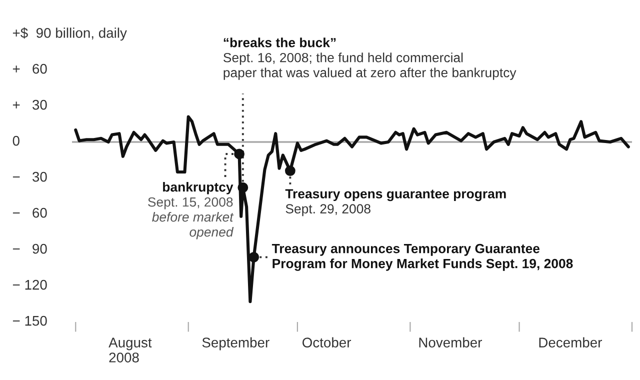 The image size is (640, 380). I want to click on x-tick-label: October, so click(327, 342).